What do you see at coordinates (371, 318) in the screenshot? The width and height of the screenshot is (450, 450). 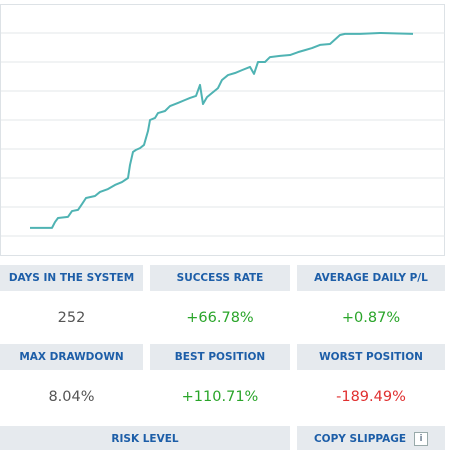 I see `stat-value: +0.87%` at bounding box center [371, 318].